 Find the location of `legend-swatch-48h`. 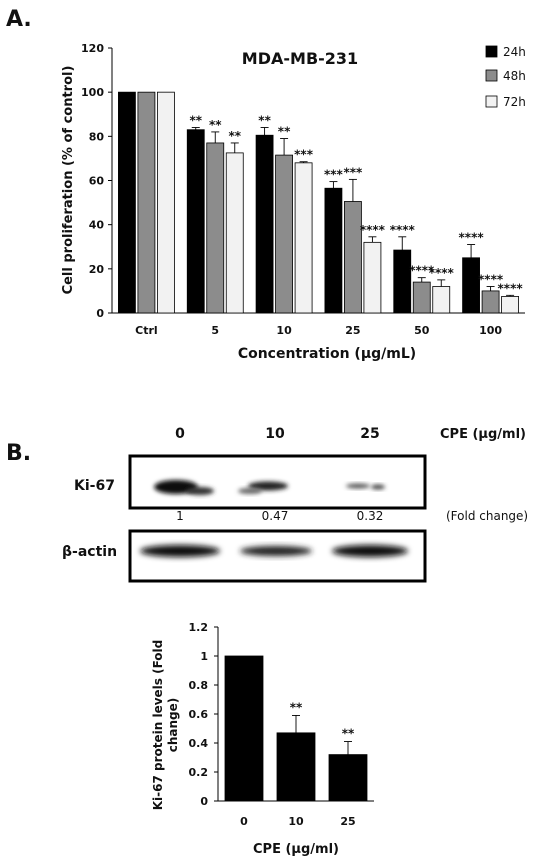

legend-swatch-48h is located at coordinates (491, 75).